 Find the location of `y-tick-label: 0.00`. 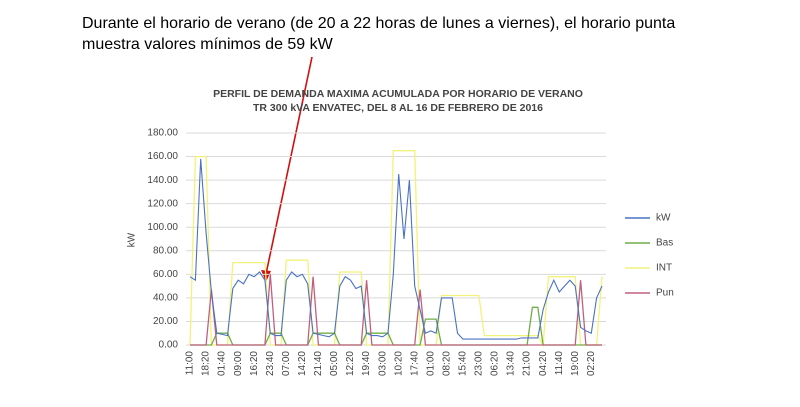

y-tick-label: 0.00 is located at coordinates (169, 345).